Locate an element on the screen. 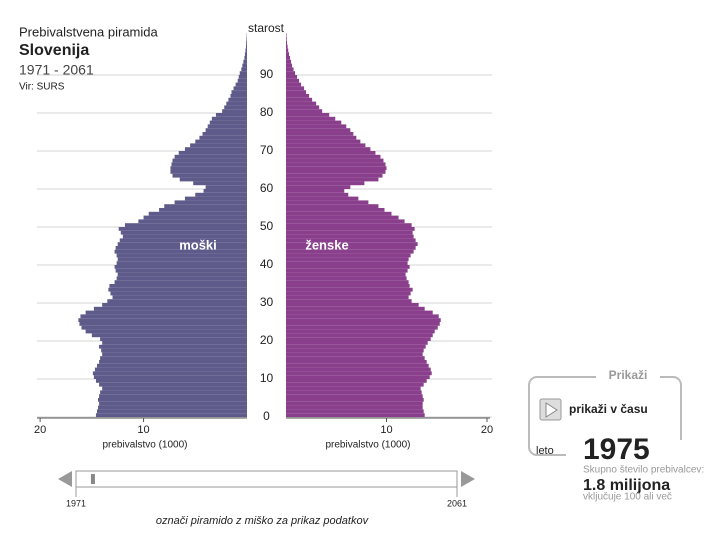  slider-track is located at coordinates (266, 479).